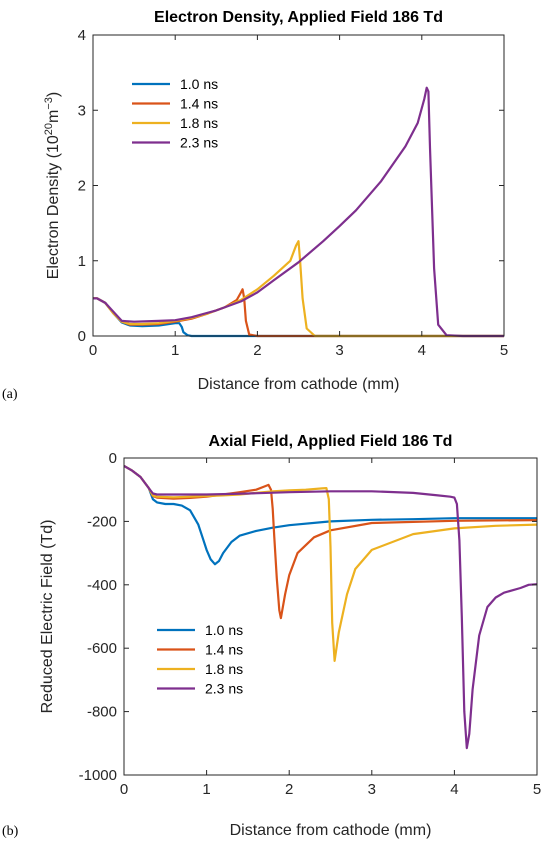  I want to click on y-tick-label: -400, so click(102, 585).